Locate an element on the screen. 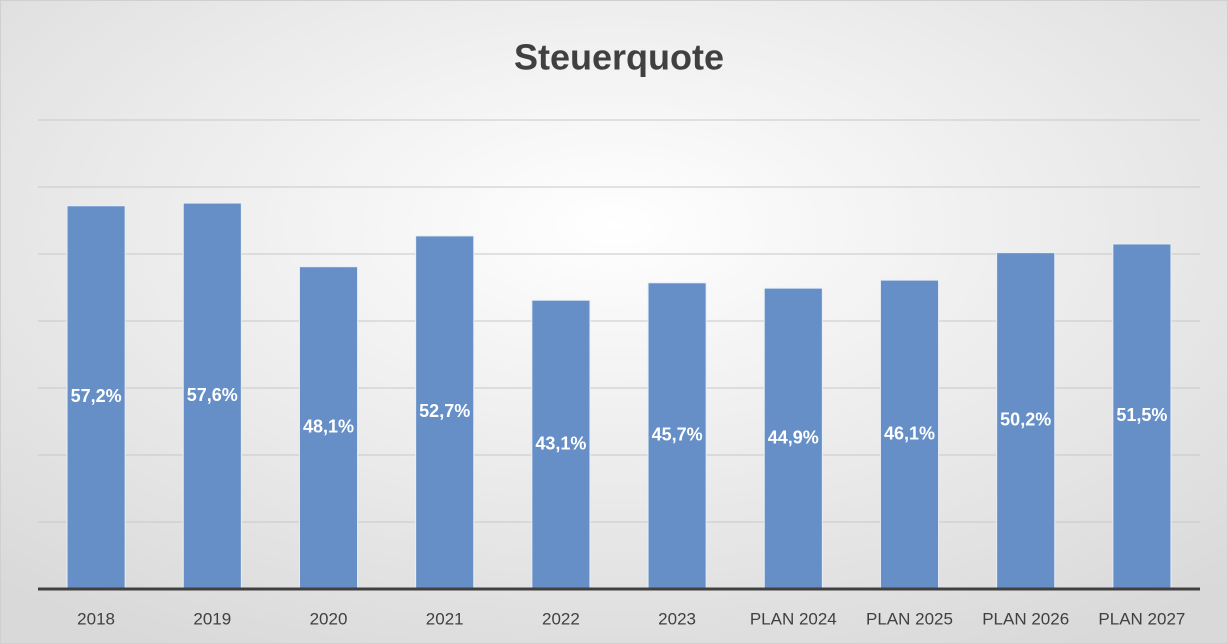 This screenshot has height=644, width=1228. x-tick-label: PLAN 2026 is located at coordinates (1025, 618).